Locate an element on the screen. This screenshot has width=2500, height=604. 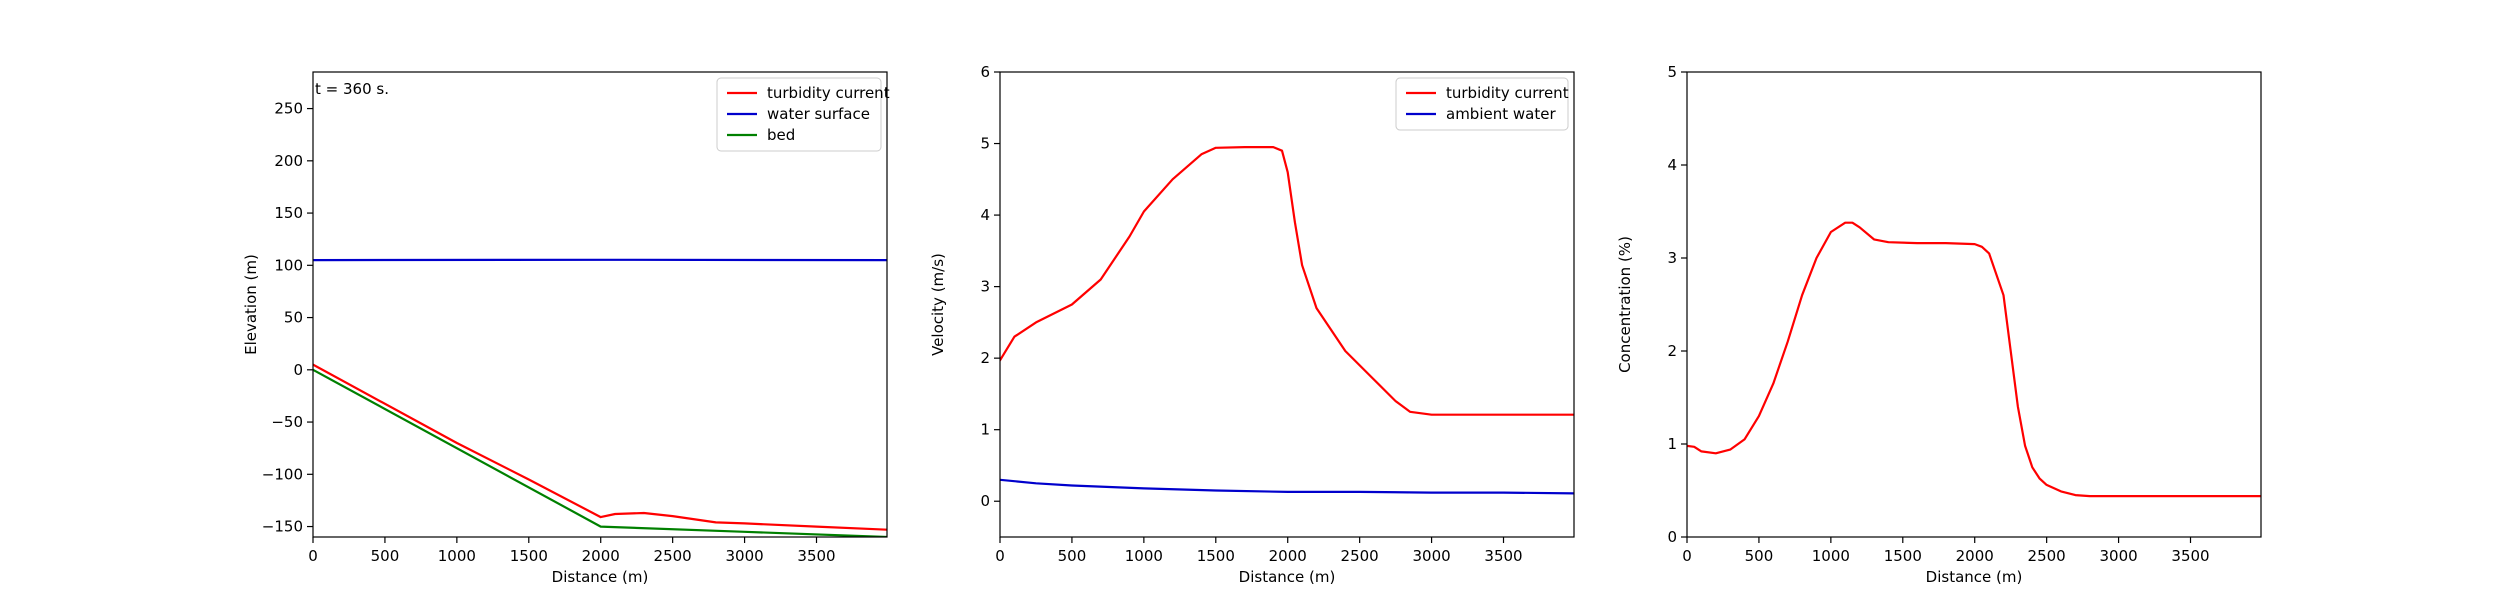
legend-entry-label: water surface is located at coordinates (818, 114).